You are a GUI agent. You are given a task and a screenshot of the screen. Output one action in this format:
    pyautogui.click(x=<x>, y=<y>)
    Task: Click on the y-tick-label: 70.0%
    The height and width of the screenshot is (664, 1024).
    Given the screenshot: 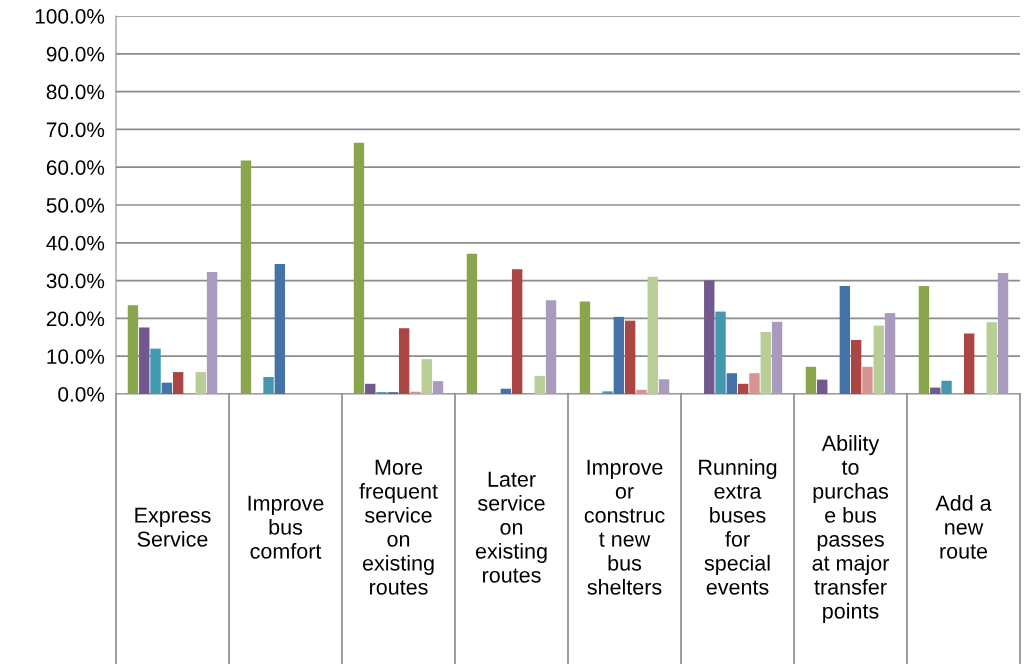 What is the action you would take?
    pyautogui.click(x=75, y=130)
    